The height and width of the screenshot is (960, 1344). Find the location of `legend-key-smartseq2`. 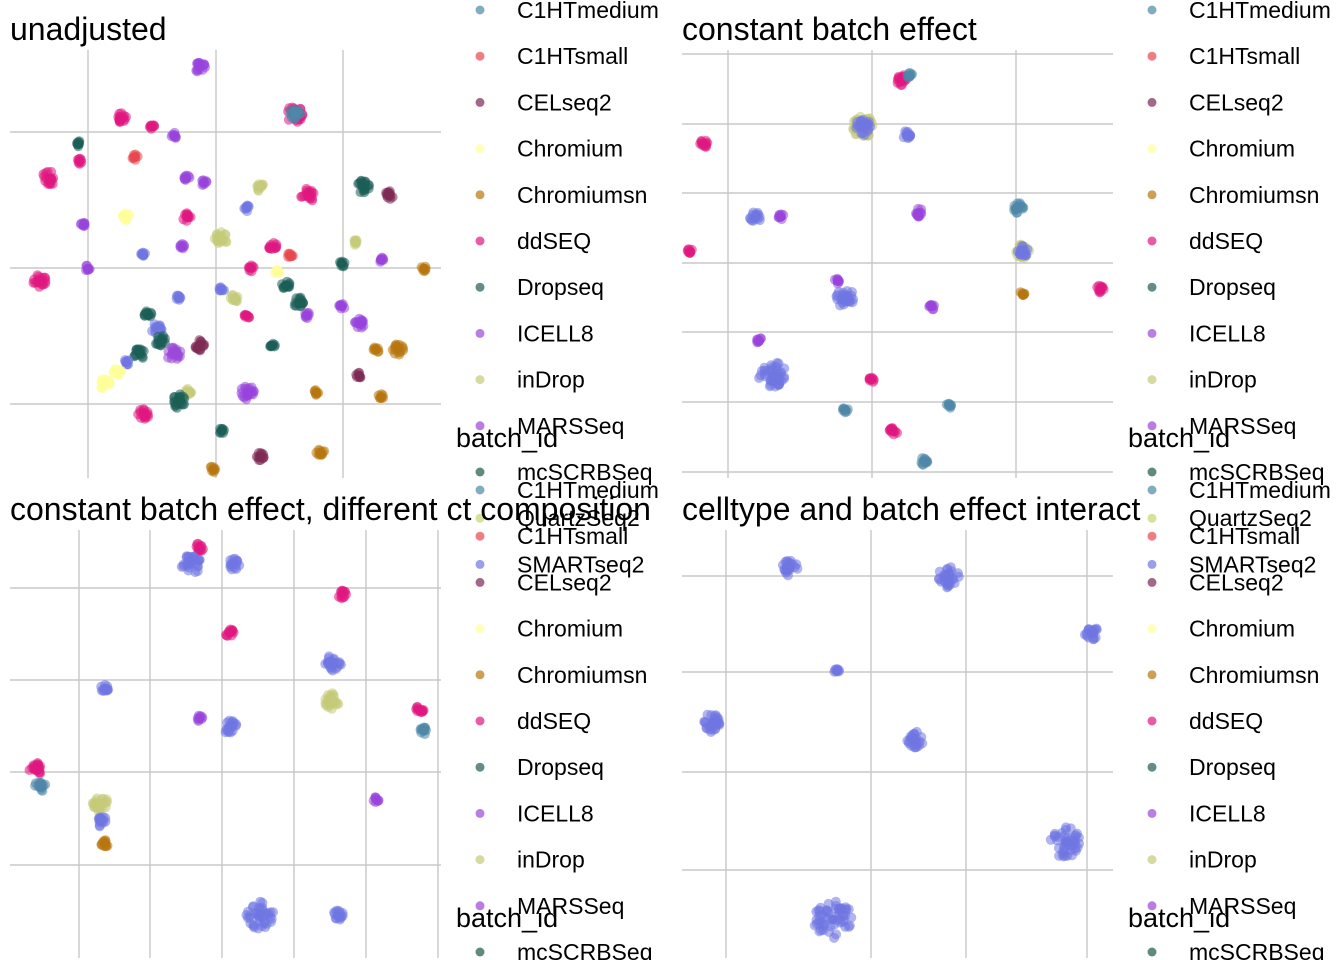

legend-key-smartseq2 is located at coordinates (1152, 564).